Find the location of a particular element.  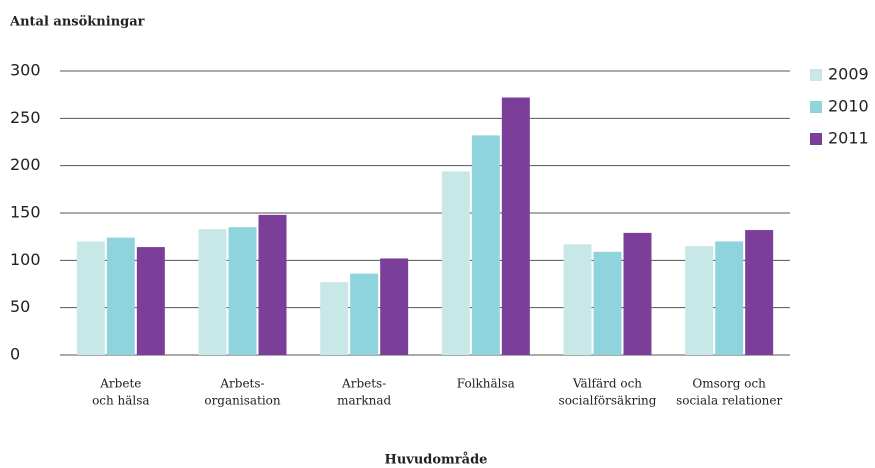

x-tick-label: Folkhälsa is located at coordinates (486, 384).